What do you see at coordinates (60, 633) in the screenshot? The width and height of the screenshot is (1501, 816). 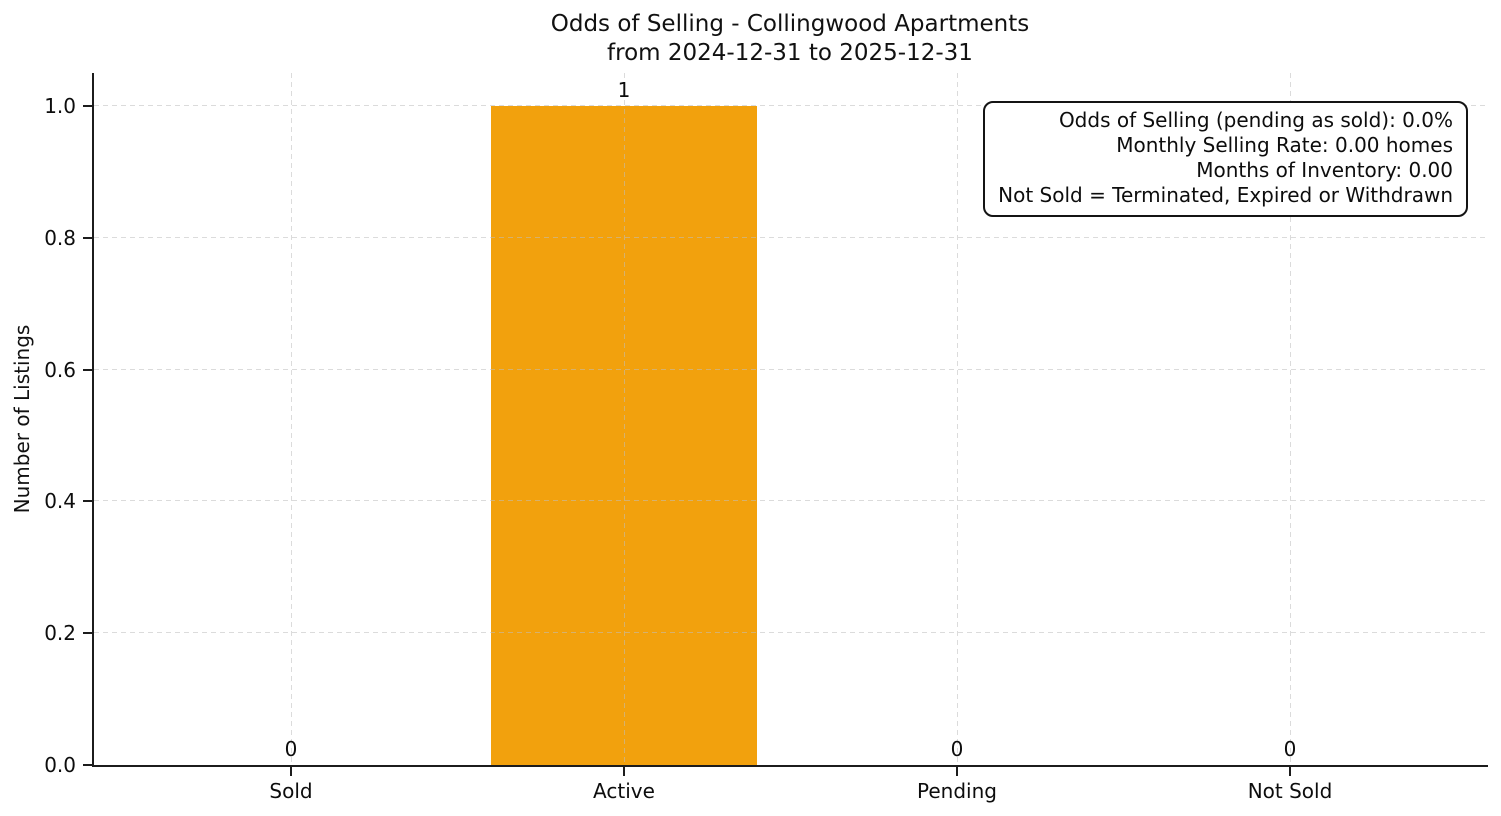 I see `y-tick-label: 0.2` at bounding box center [60, 633].